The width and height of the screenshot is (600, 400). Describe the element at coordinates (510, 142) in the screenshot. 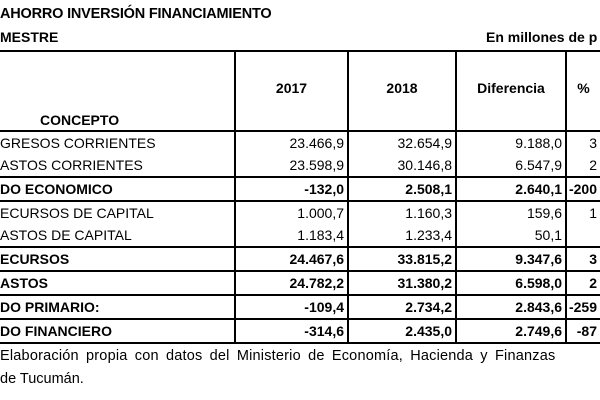

I see `cell-diferencia: 9.188,0` at that location.